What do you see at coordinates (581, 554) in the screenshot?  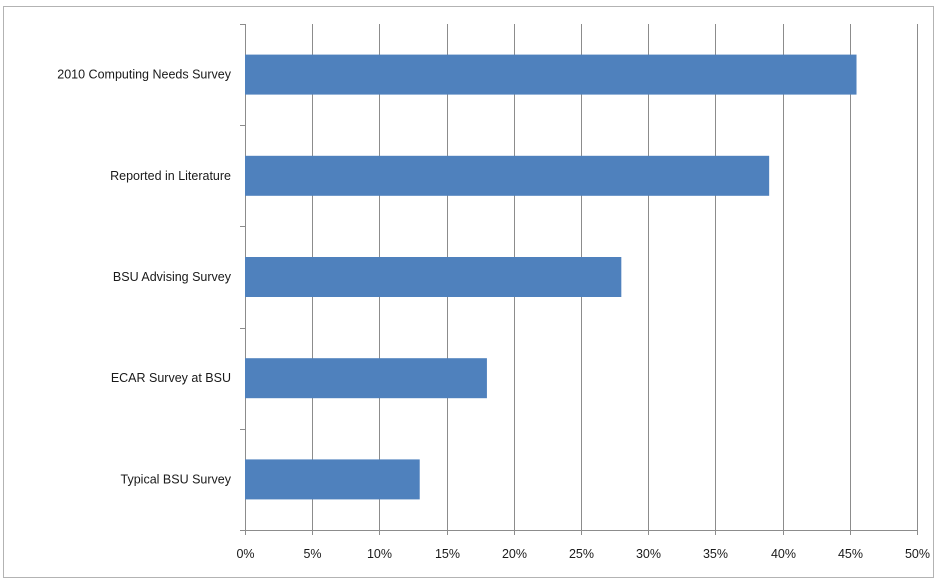 I see `x-tick-label: 25%` at bounding box center [581, 554].